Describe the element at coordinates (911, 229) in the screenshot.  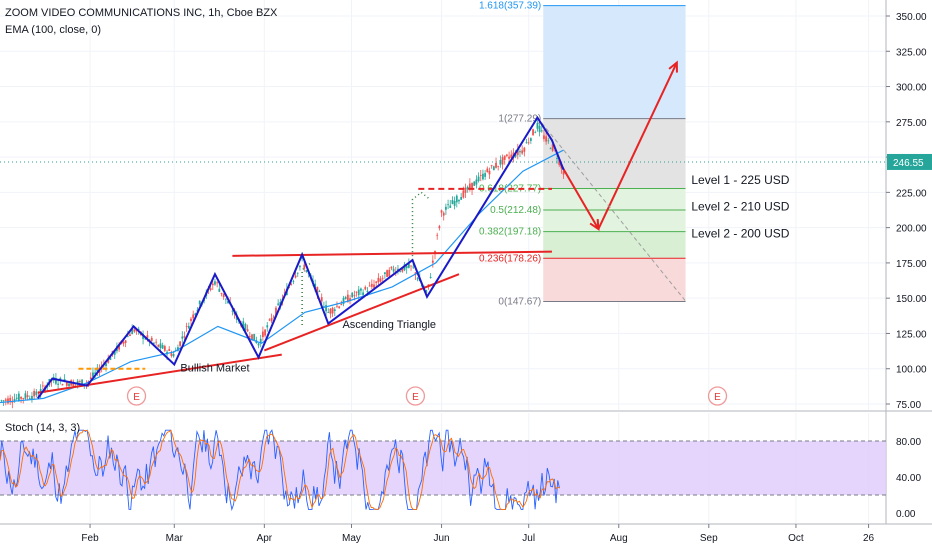
I see `y-tick-label: 200.00` at that location.